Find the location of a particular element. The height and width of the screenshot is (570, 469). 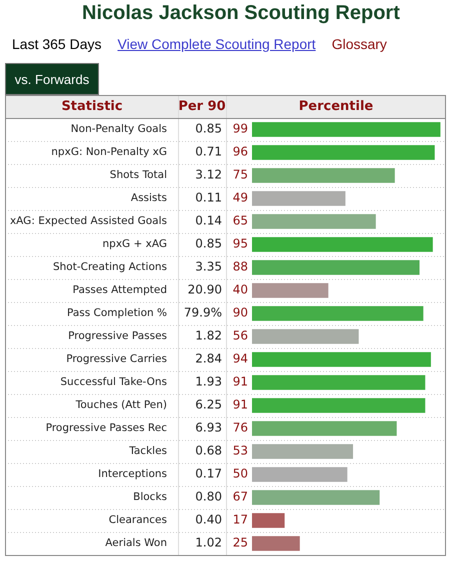

y-tick-label: Touches (Att Pen) is located at coordinates (120, 405).